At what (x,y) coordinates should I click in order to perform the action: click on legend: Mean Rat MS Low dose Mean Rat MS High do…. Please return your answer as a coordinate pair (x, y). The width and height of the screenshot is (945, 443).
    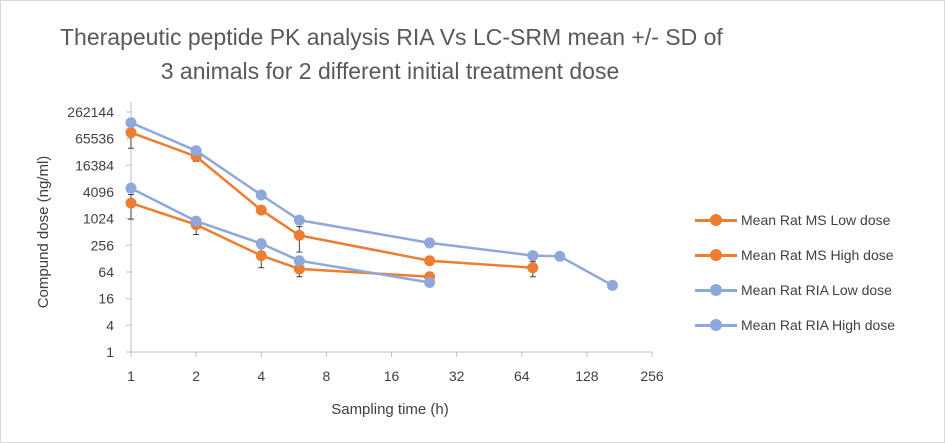
    Looking at the image, I should click on (795, 272).